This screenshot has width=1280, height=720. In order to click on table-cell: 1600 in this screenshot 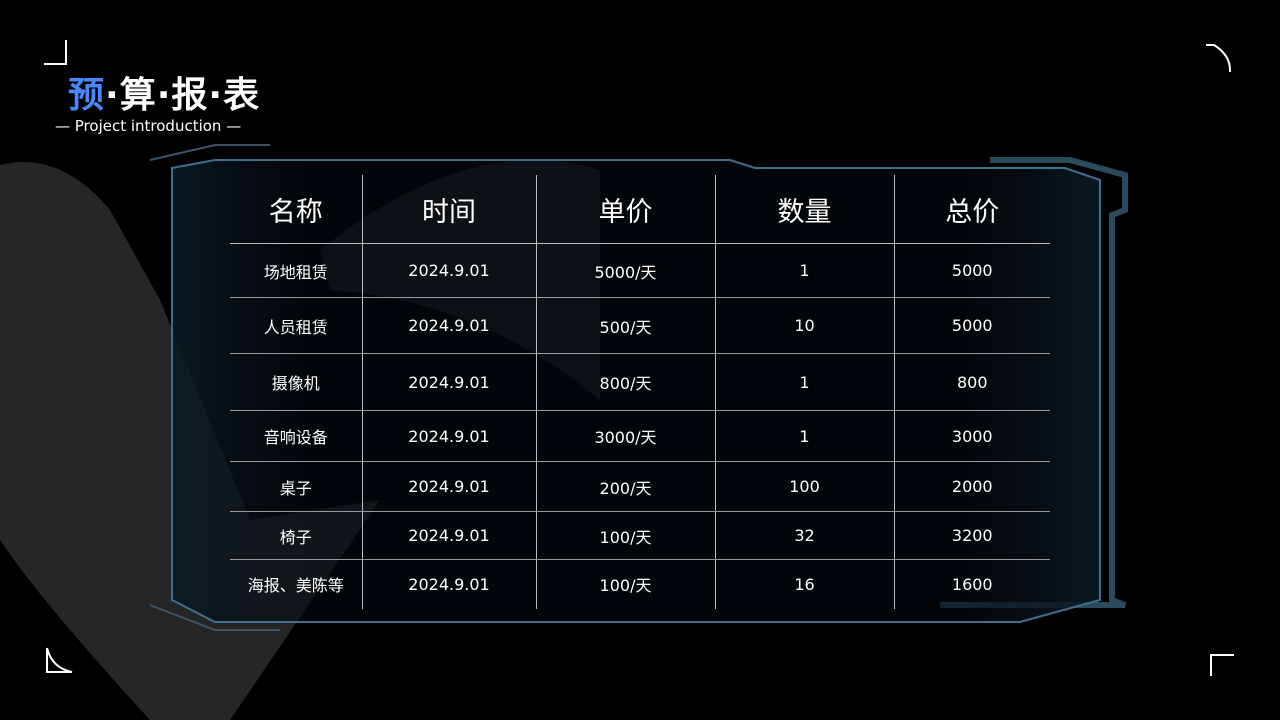, I will do `click(971, 584)`.